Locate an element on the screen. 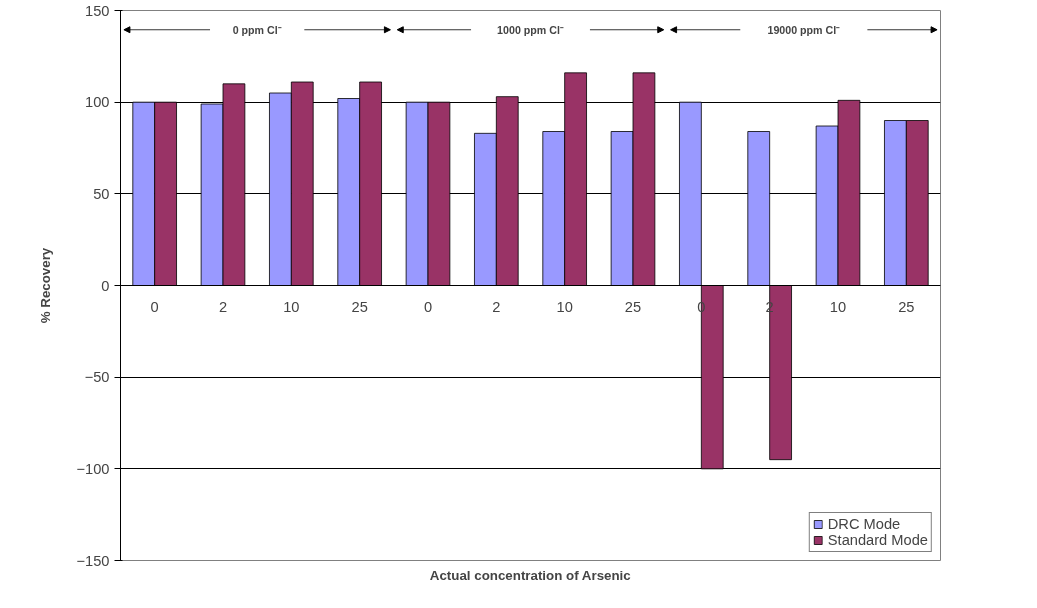 Image resolution: width=1037 pixels, height=608 pixels. annotation: 19000 ppm Cl⁻ is located at coordinates (804, 29).